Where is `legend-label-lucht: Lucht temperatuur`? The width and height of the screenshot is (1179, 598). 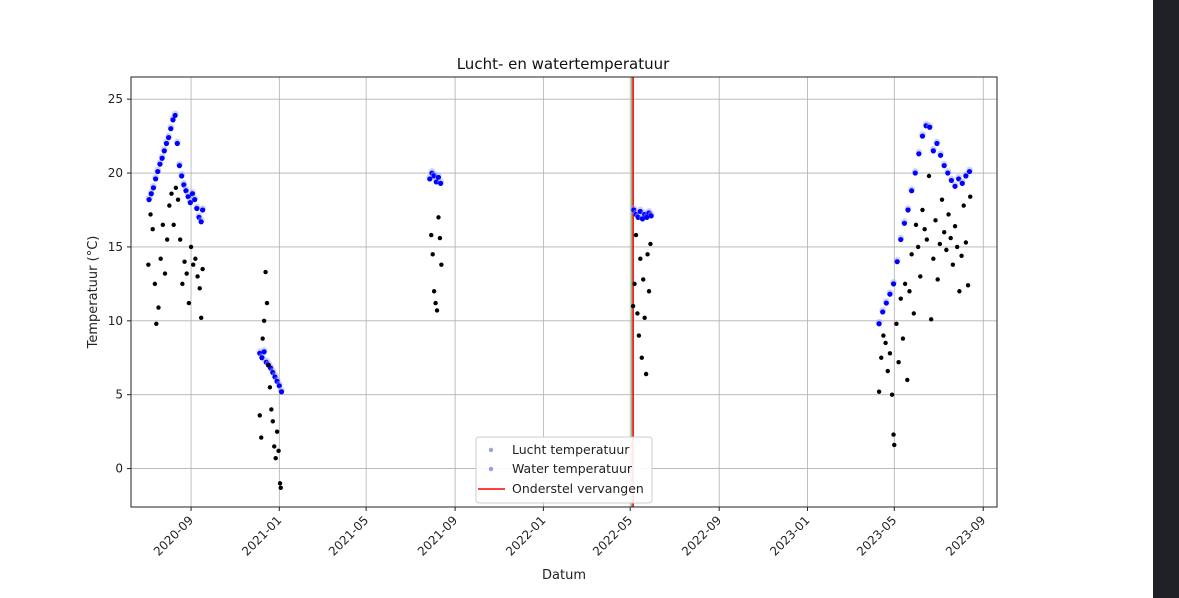 legend-label-lucht: Lucht temperatuur is located at coordinates (571, 449).